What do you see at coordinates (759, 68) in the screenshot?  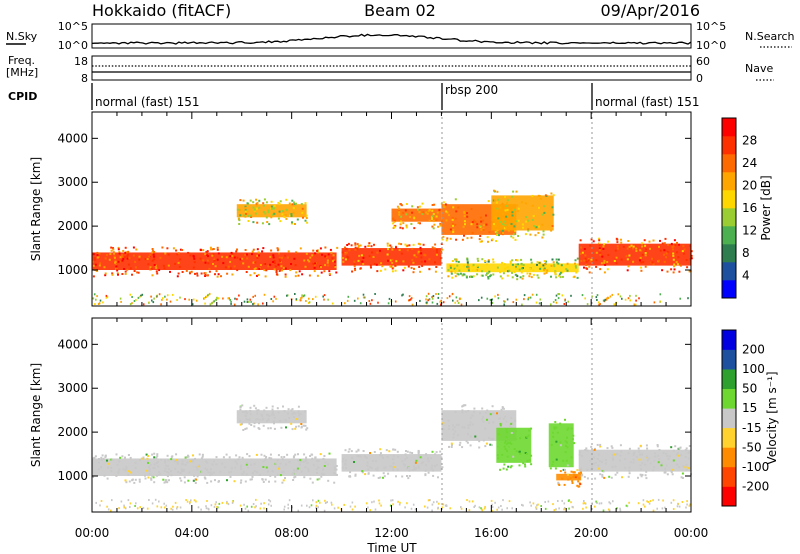 I see `nave-label: Nave` at bounding box center [759, 68].